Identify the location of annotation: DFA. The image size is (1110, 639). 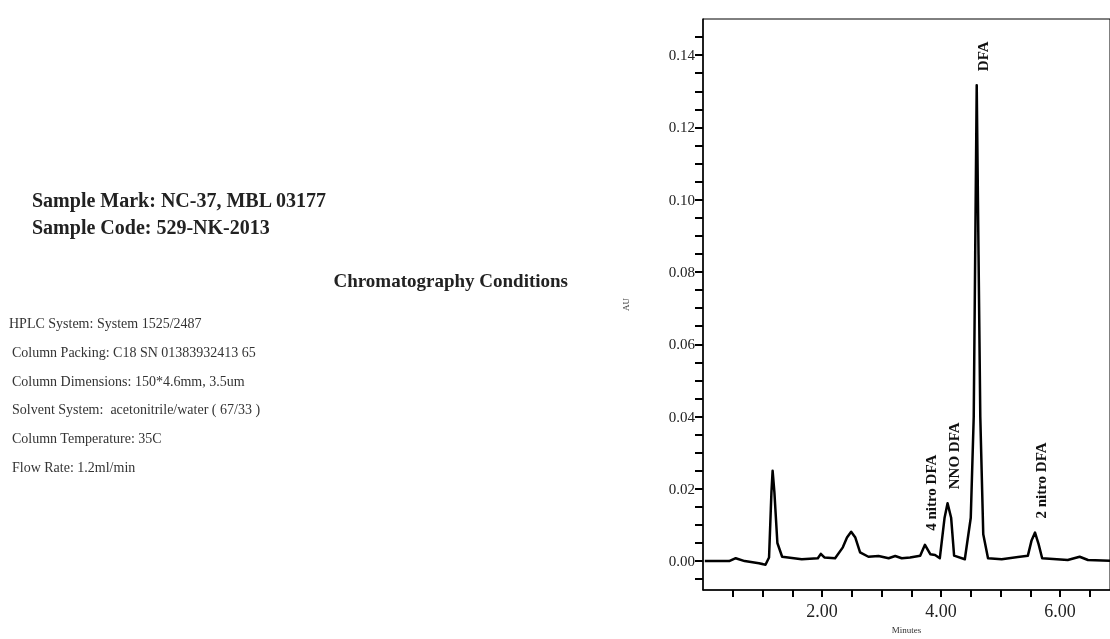
(982, 56).